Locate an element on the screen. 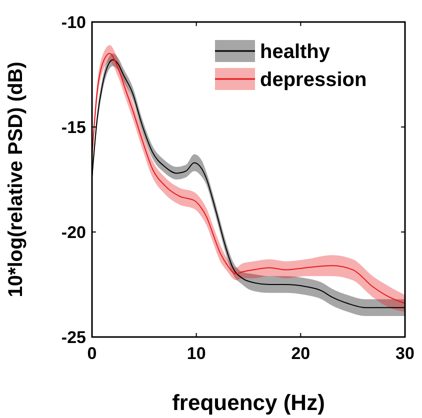 This screenshot has height=418, width=422. x-tick-label: 10 is located at coordinates (196, 353).